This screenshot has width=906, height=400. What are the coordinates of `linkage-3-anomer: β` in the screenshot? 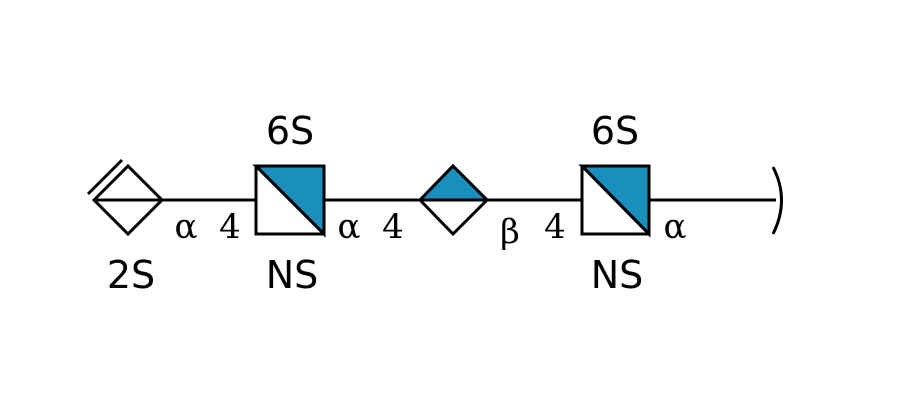 It's located at (510, 232).